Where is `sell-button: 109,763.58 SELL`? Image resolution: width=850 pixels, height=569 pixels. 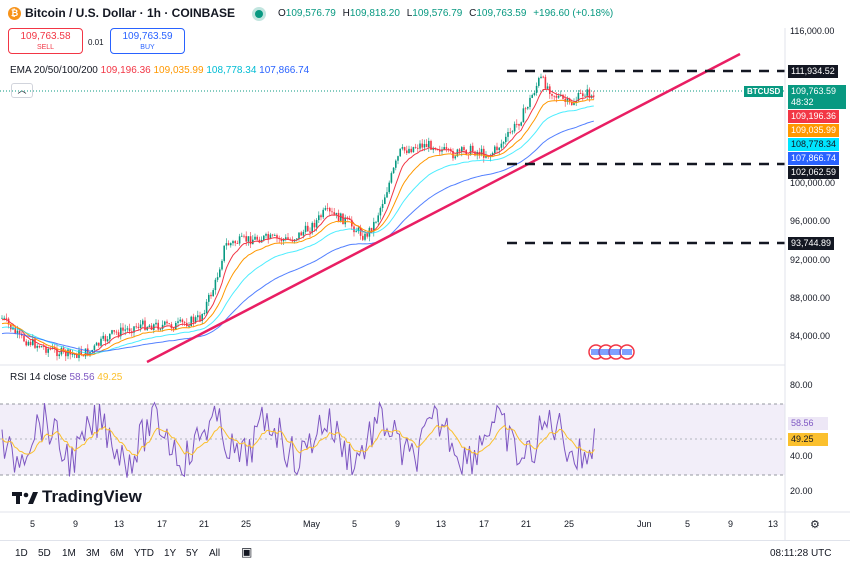 sell-button: 109,763.58 SELL is located at coordinates (45, 41).